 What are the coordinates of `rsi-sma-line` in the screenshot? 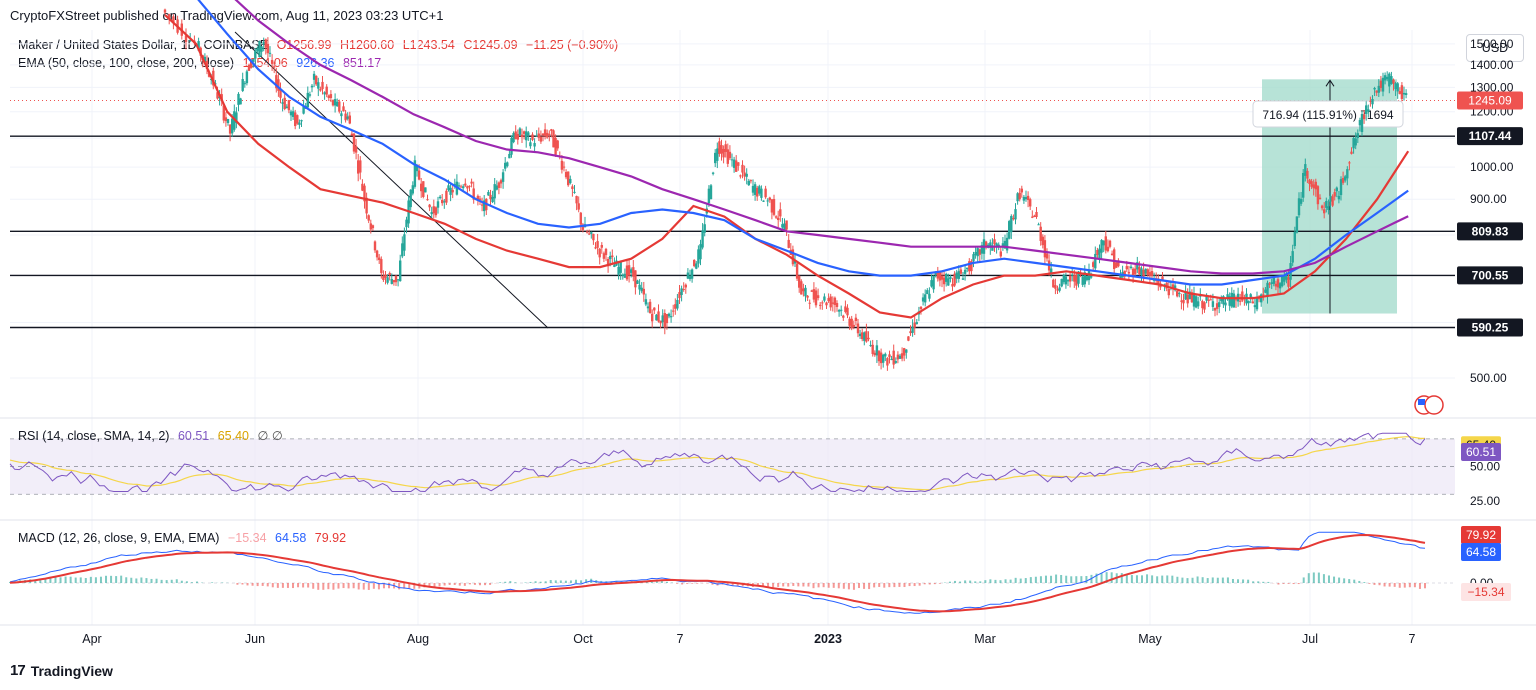 It's located at (717, 463).